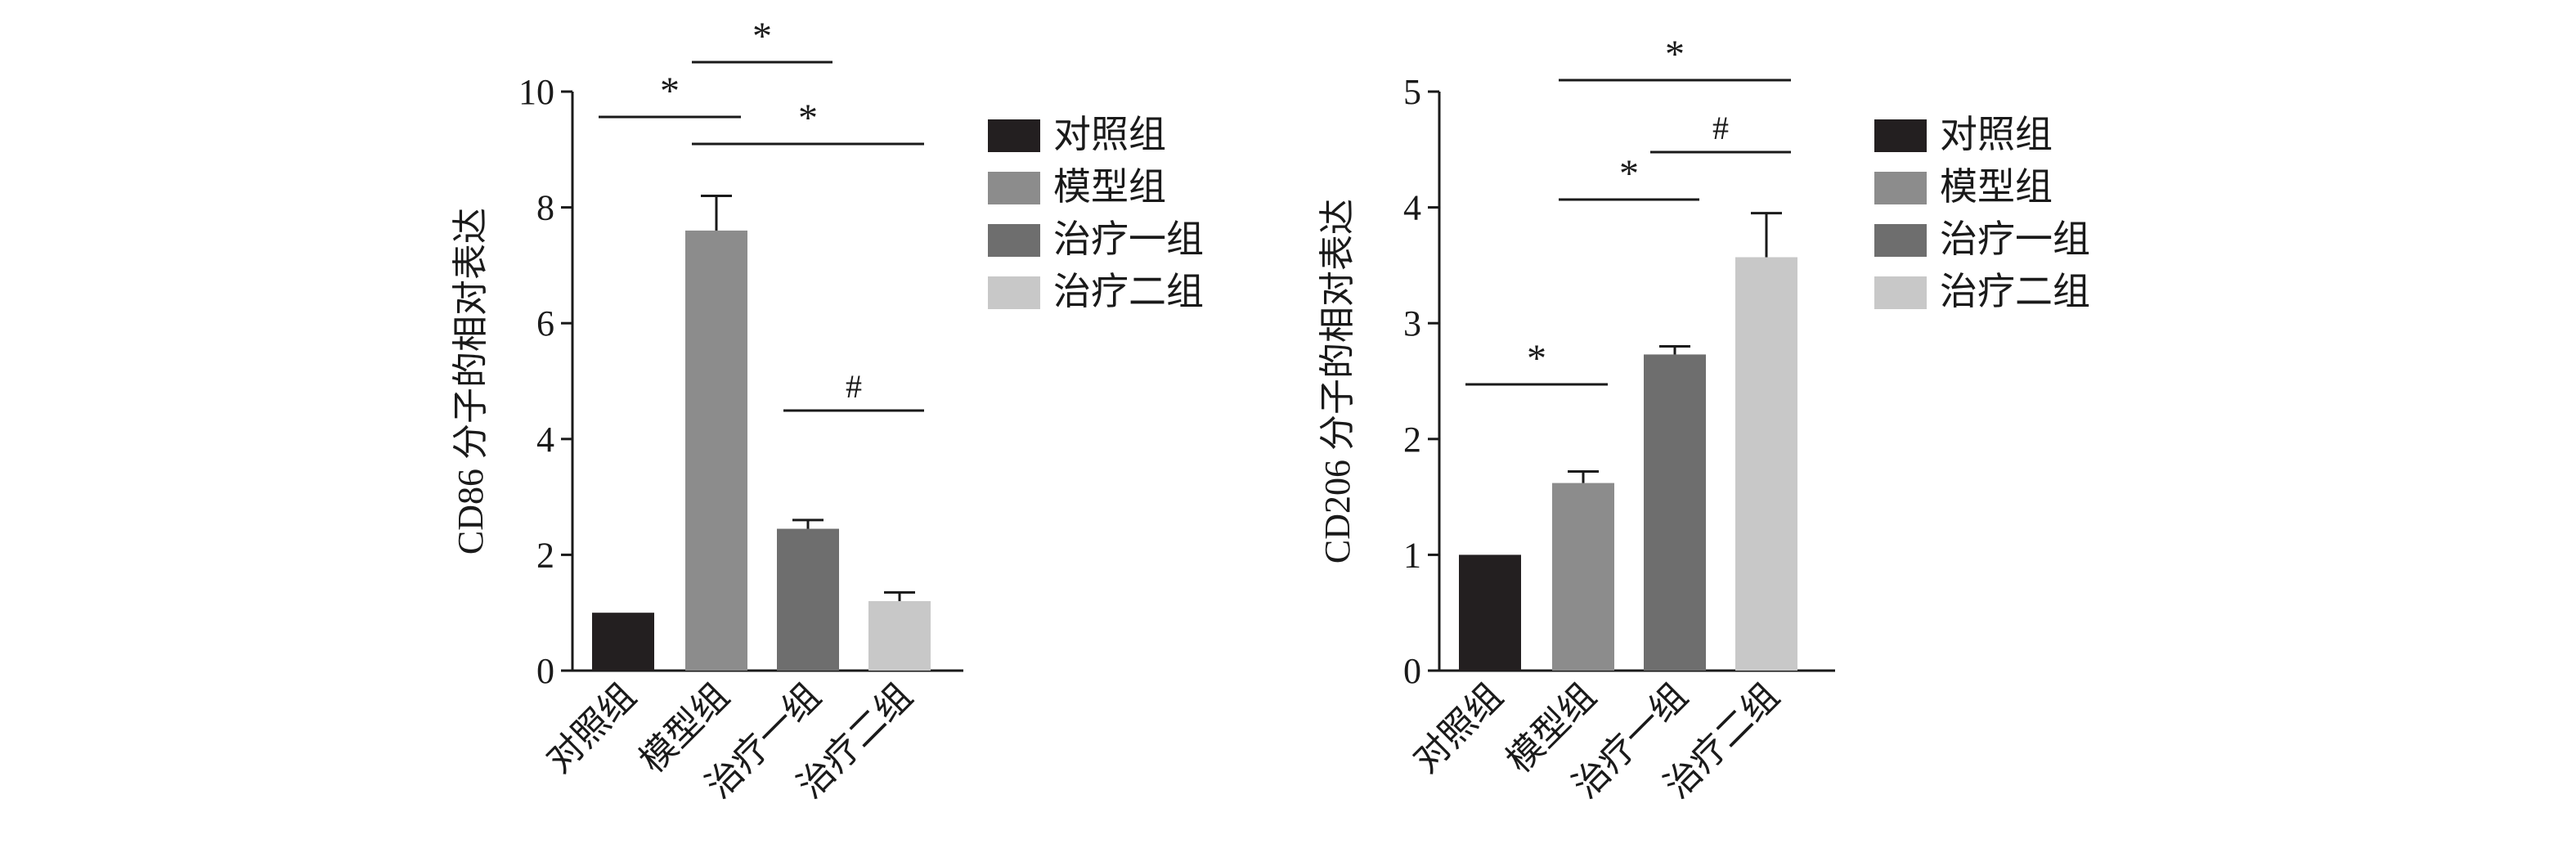 The image size is (2576, 844). I want to click on y-axis-label: CD86 分子的相对表达, so click(471, 381).